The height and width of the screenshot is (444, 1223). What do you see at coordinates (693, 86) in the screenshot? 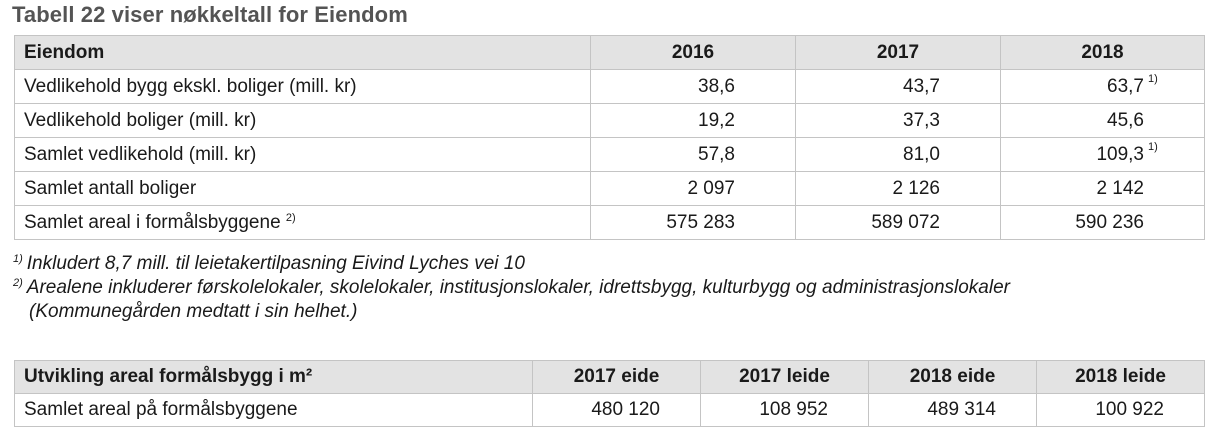
I see `table-cell: 38,6` at bounding box center [693, 86].